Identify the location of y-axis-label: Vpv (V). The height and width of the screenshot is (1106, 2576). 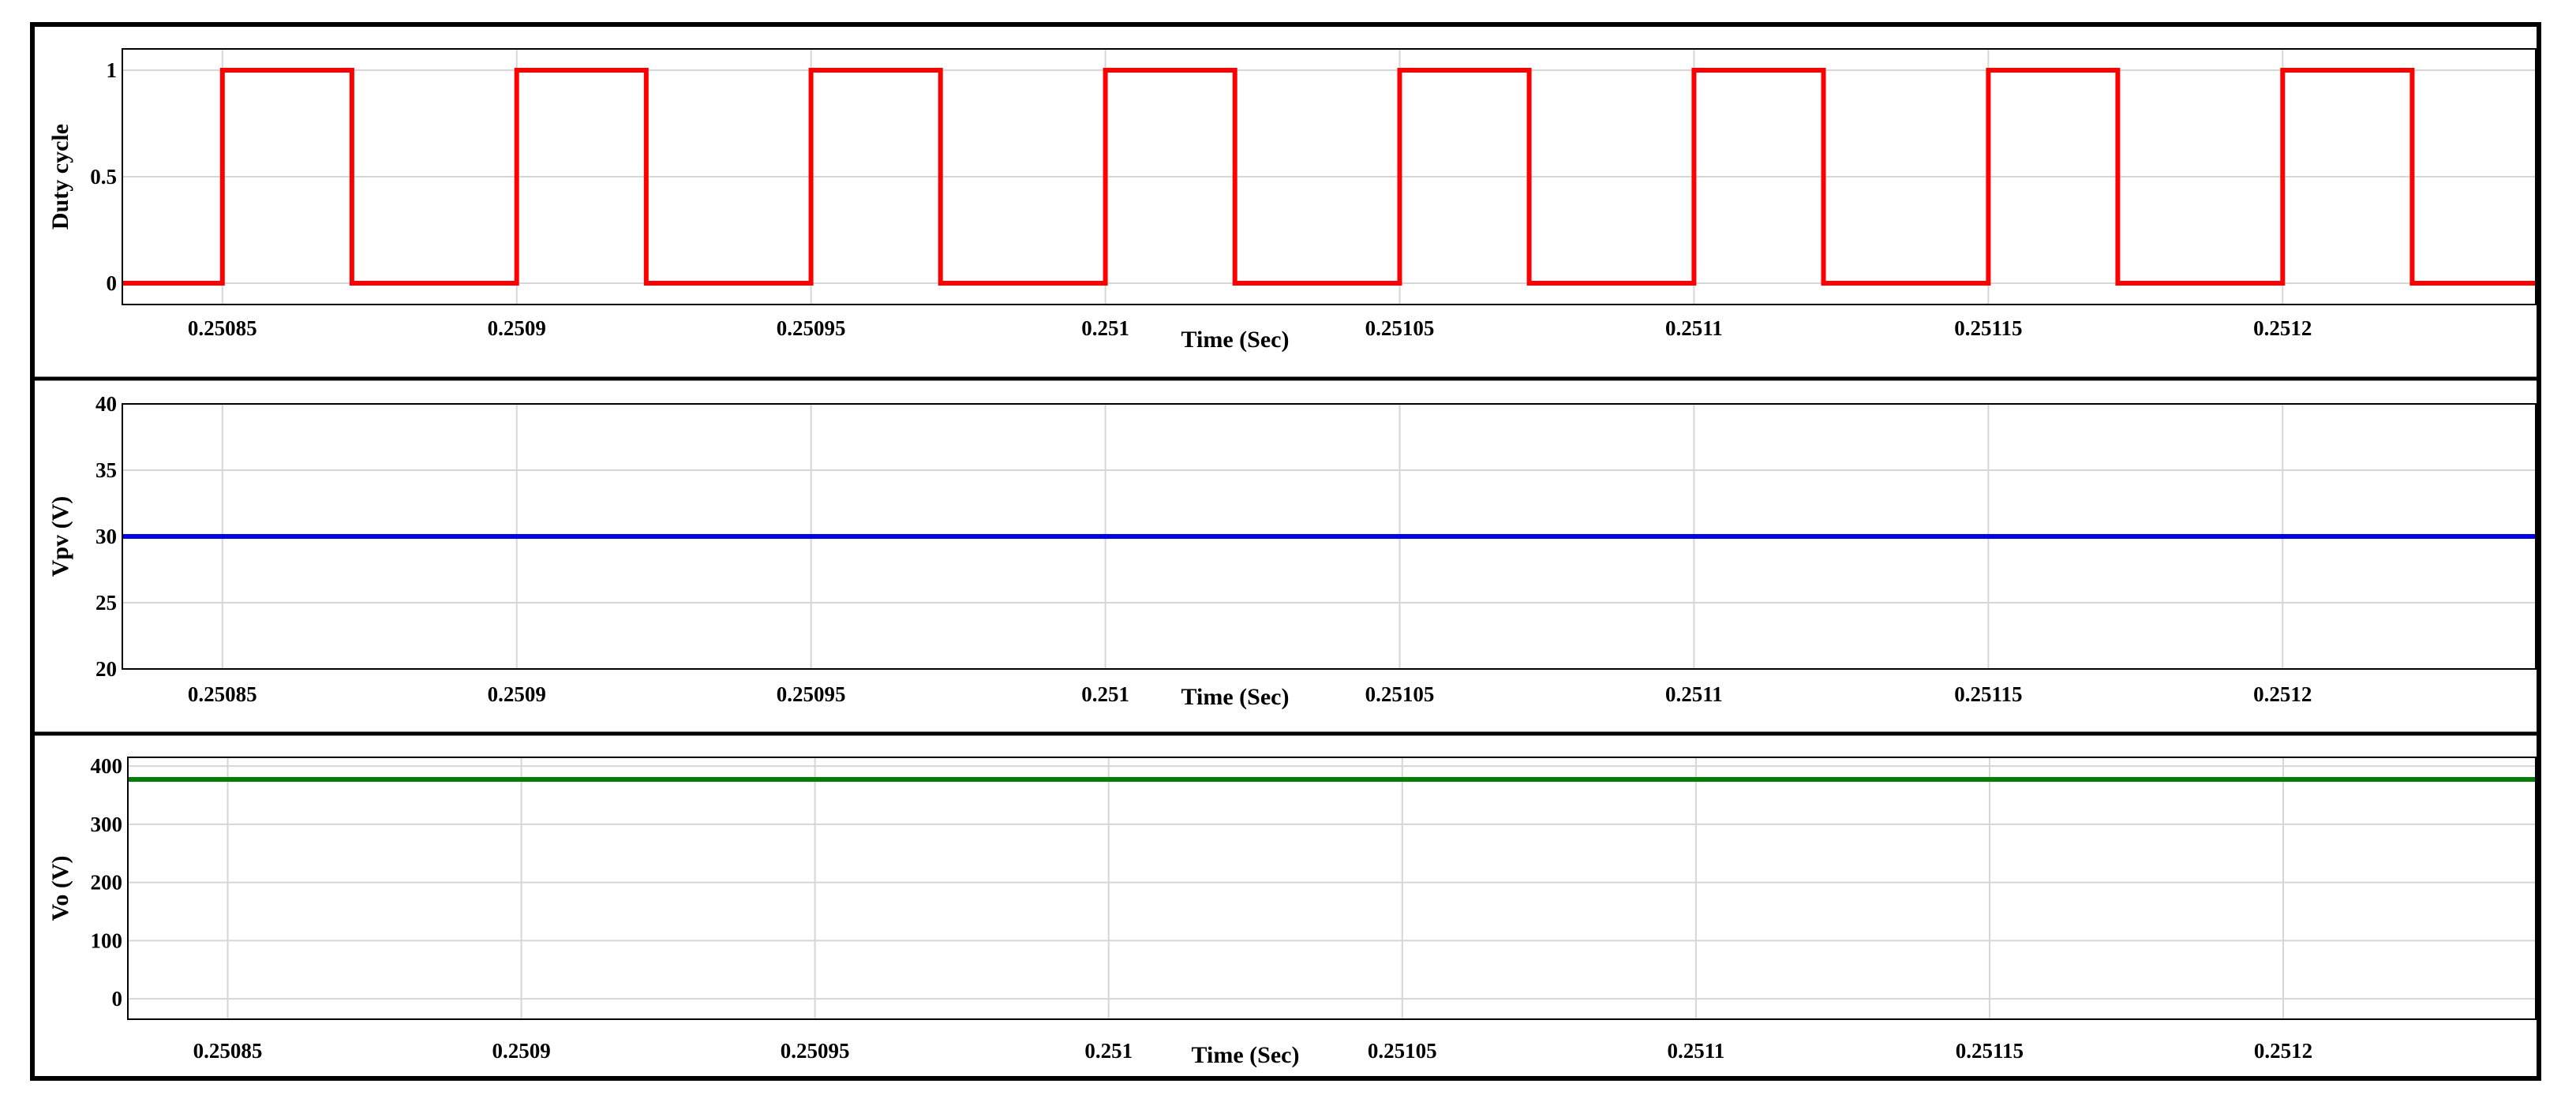
(60, 536).